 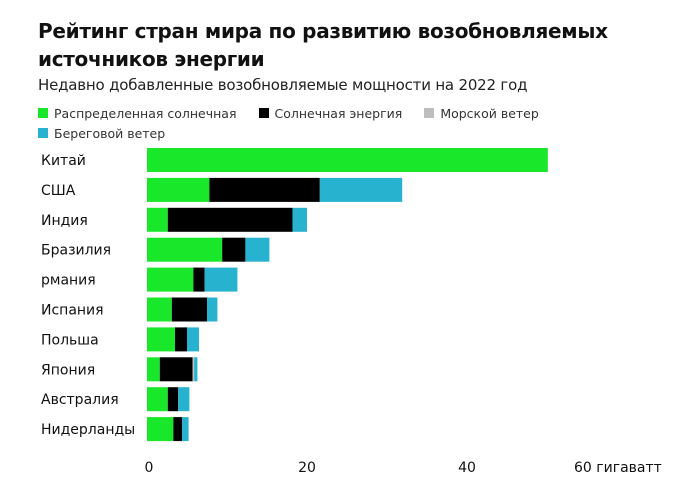 I want to click on category-label: Индия, so click(x=64, y=221).